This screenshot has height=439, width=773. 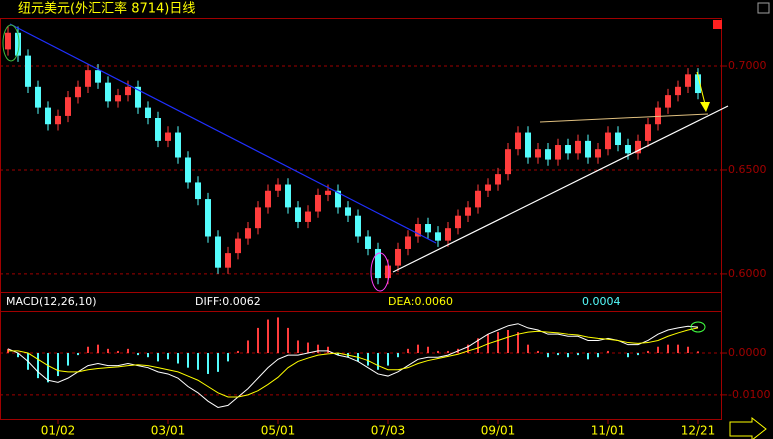 I want to click on y-tick-label: -0.0100, so click(x=749, y=394).